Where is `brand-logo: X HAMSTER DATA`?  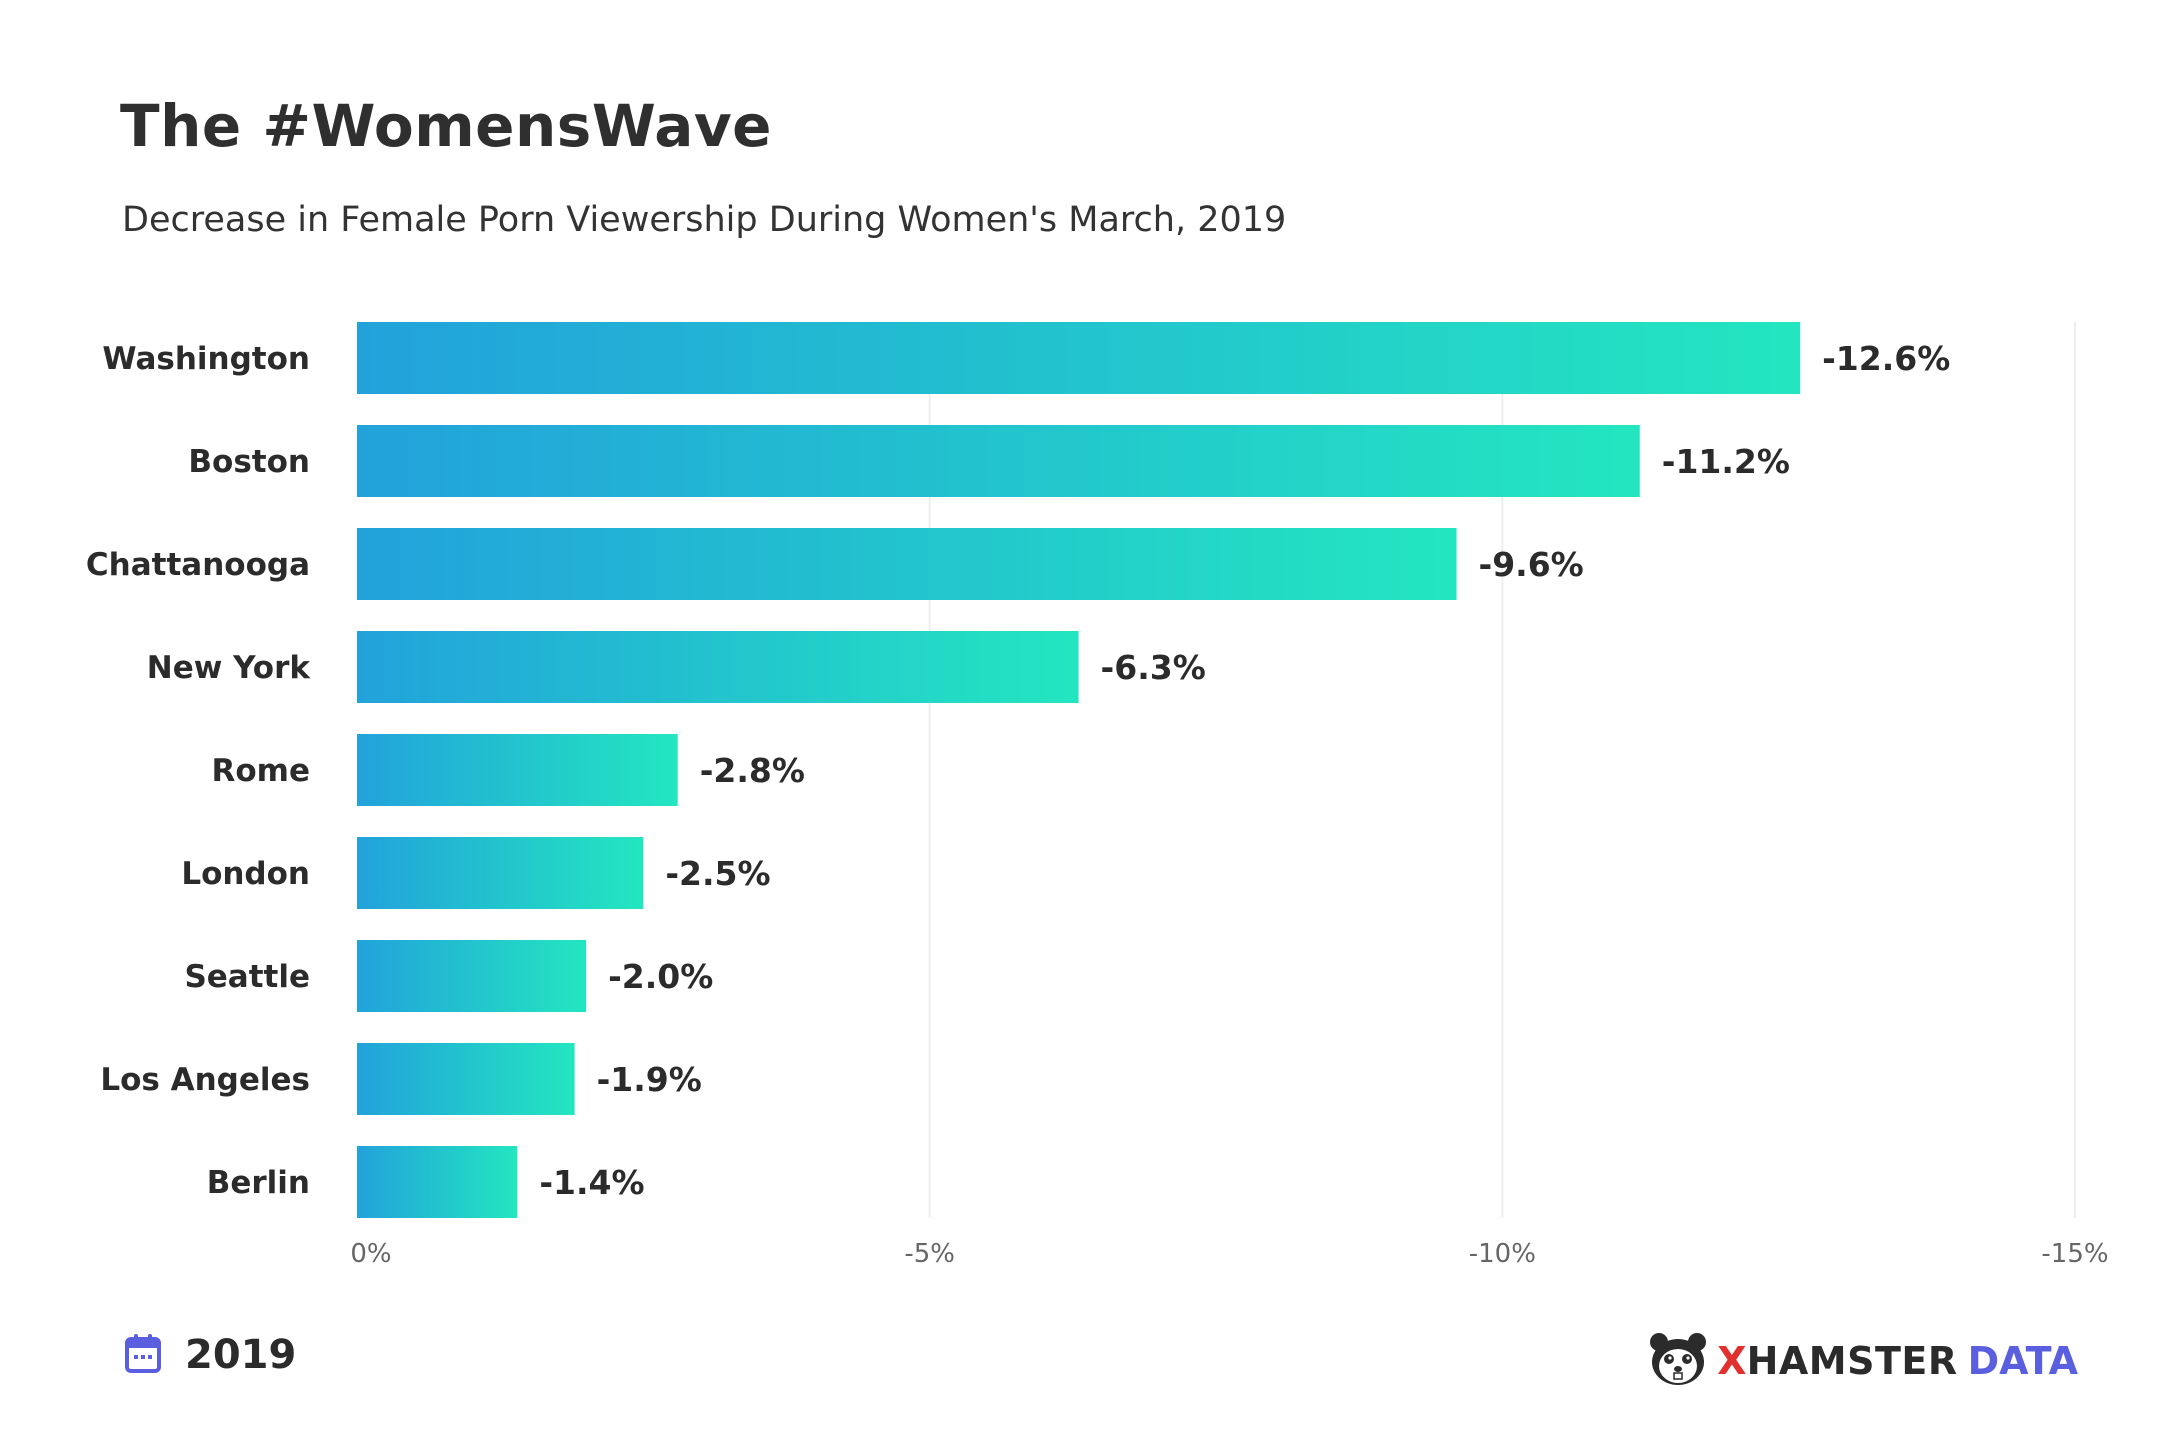 brand-logo: X HAMSTER DATA is located at coordinates (1862, 1361).